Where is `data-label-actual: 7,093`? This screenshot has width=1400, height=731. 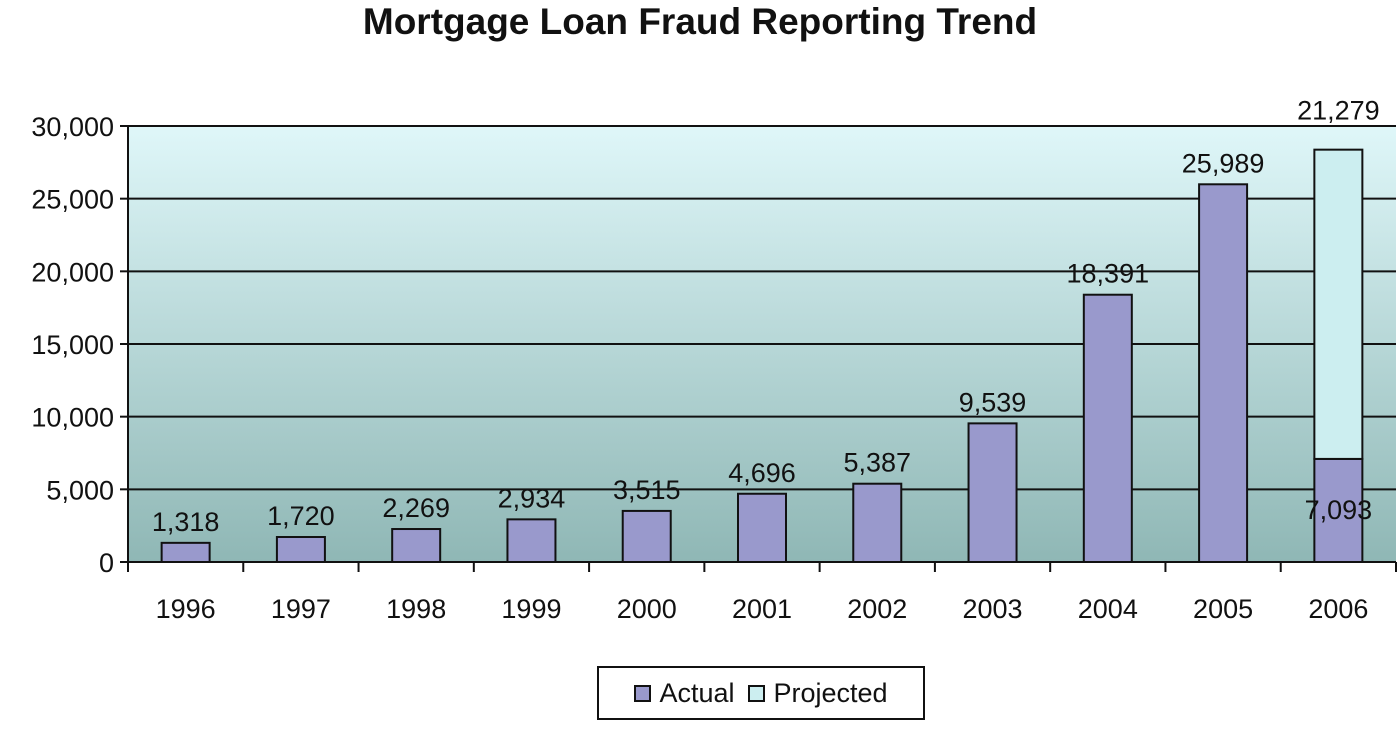 data-label-actual: 7,093 is located at coordinates (1339, 510).